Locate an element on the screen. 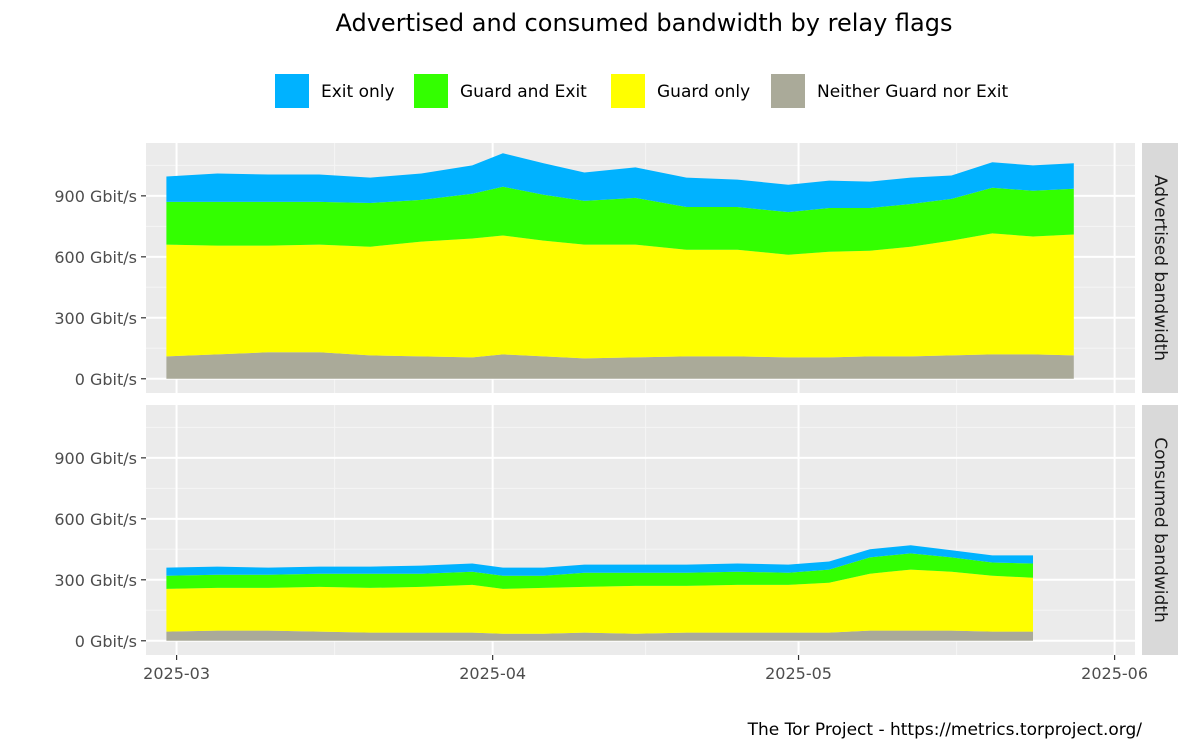  x-axis: 2025-03 2025-04 2025-05 2025-06 is located at coordinates (645, 669).